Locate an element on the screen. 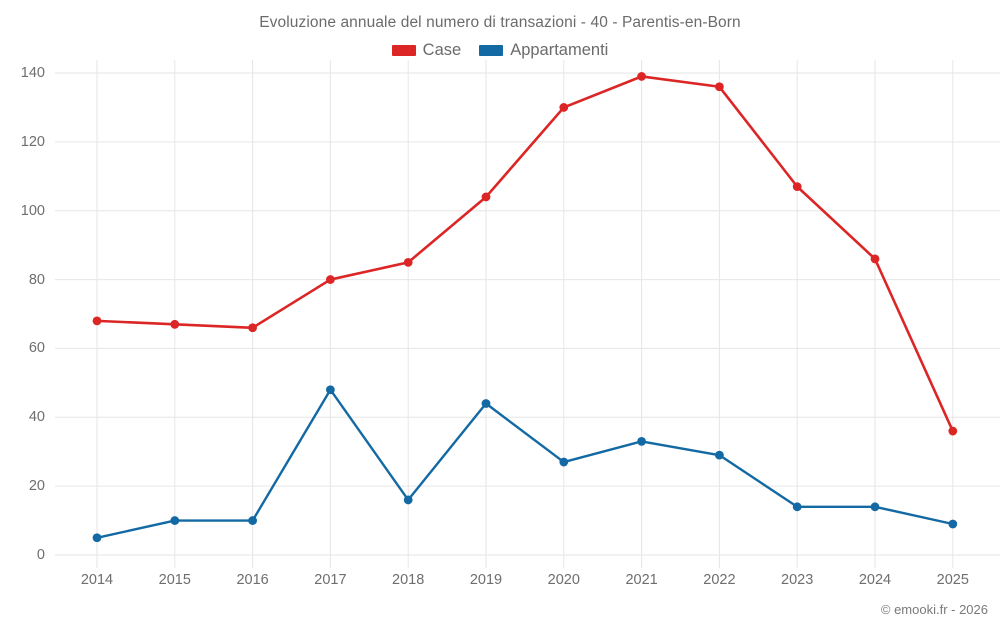 The image size is (1000, 630). legend-item-case: Case is located at coordinates (426, 50).